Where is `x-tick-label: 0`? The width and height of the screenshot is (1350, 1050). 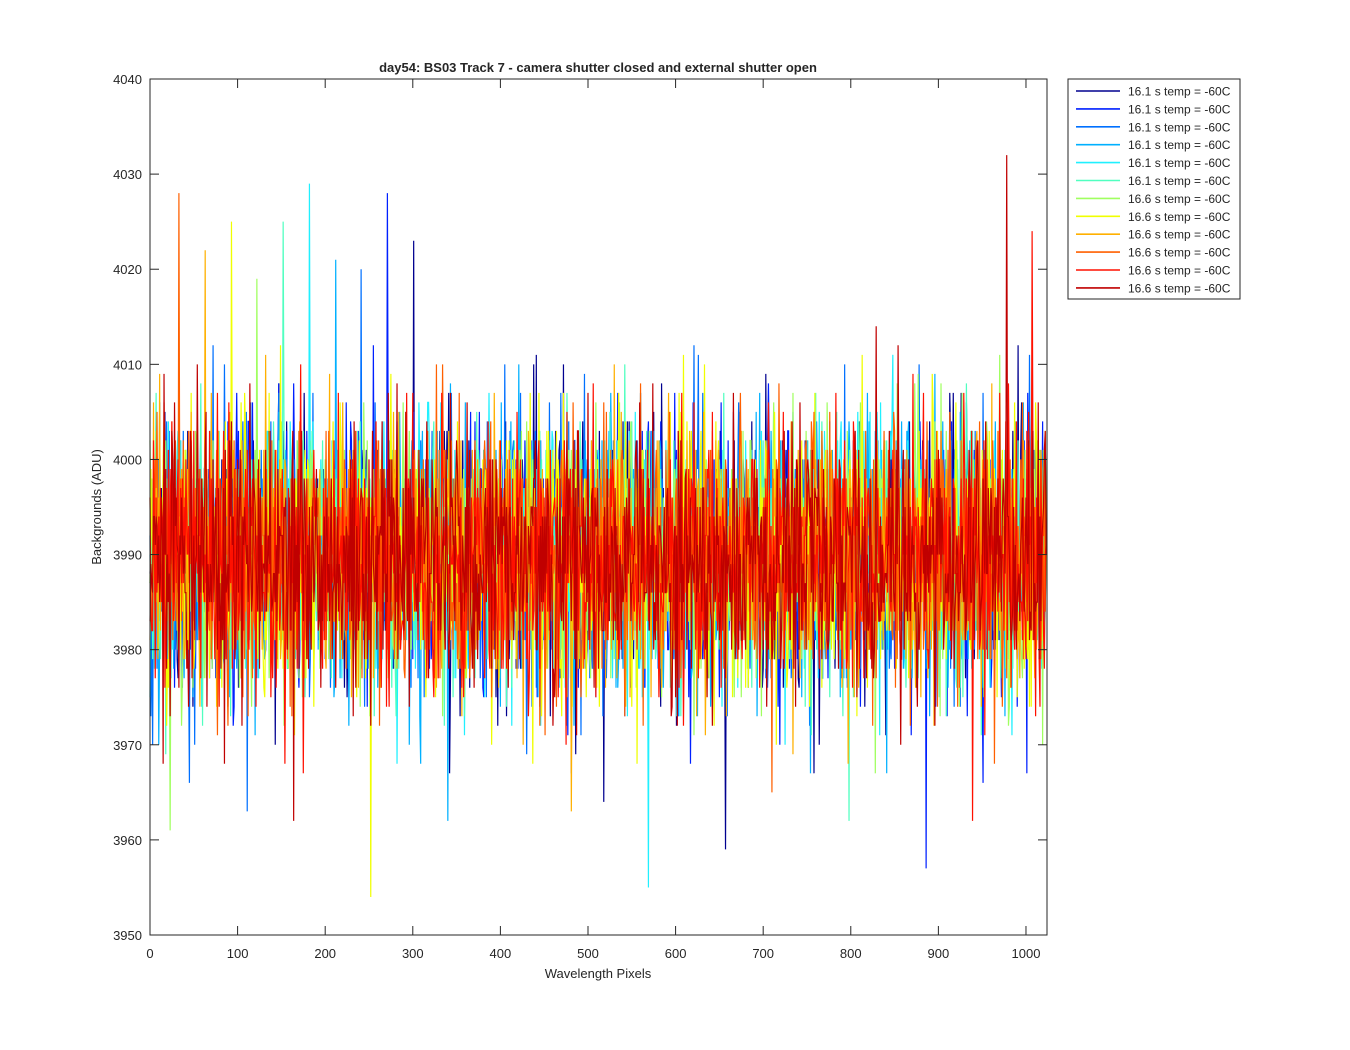 x-tick-label: 0 is located at coordinates (149, 953).